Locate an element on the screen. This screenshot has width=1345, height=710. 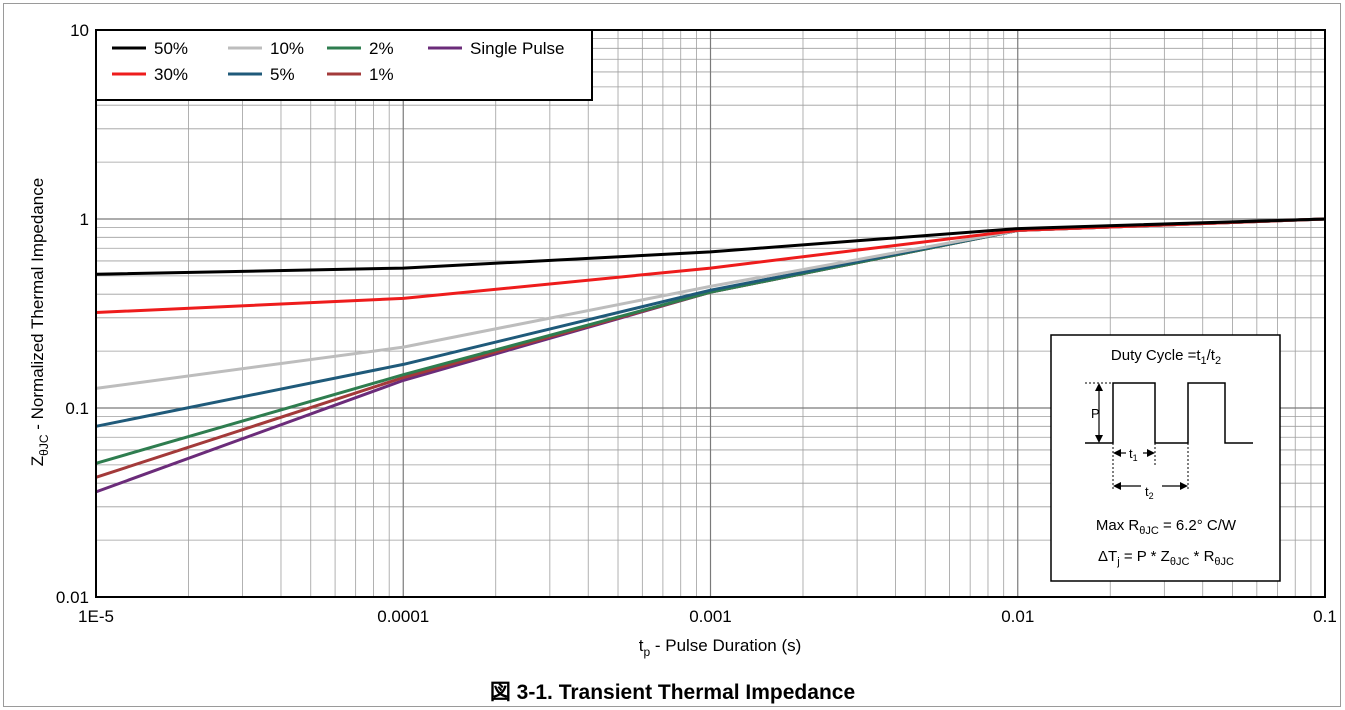
t1-label: t1 is located at coordinates (1133, 454).